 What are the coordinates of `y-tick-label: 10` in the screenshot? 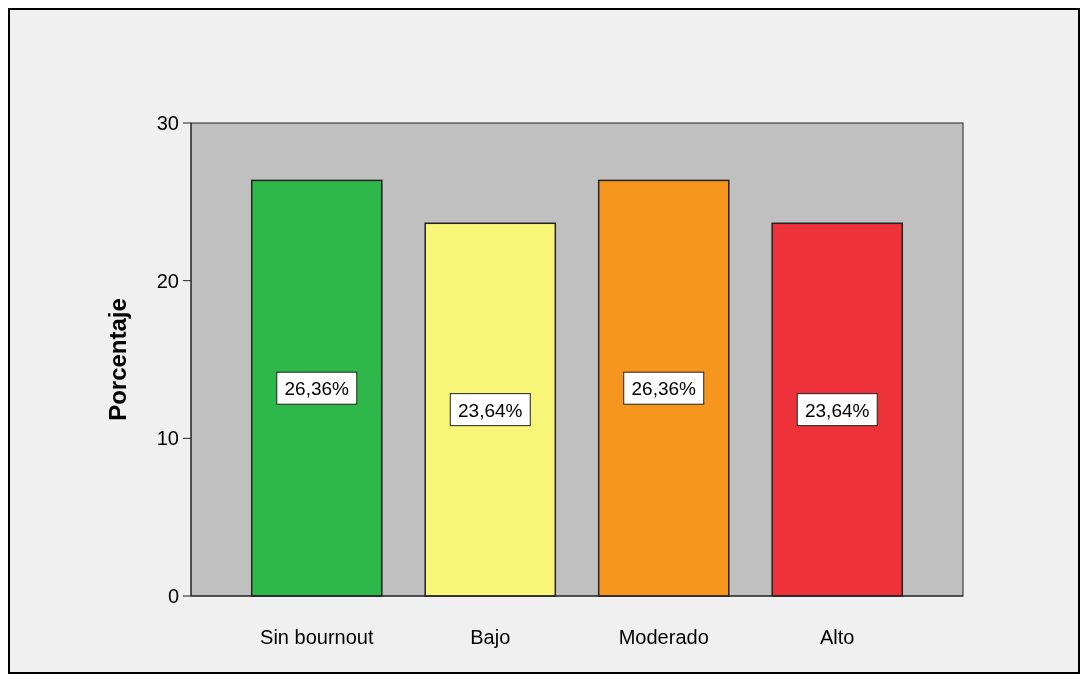 It's located at (167, 438).